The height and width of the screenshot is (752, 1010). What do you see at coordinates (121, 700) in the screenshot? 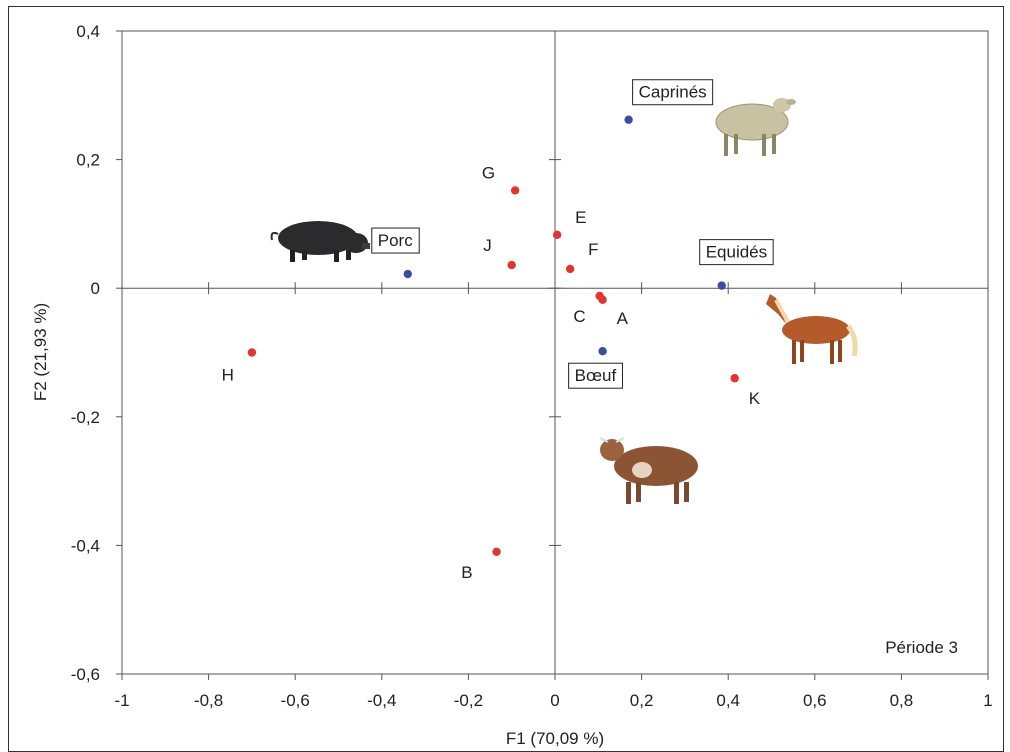
I see `x-tick-label: -1` at bounding box center [121, 700].